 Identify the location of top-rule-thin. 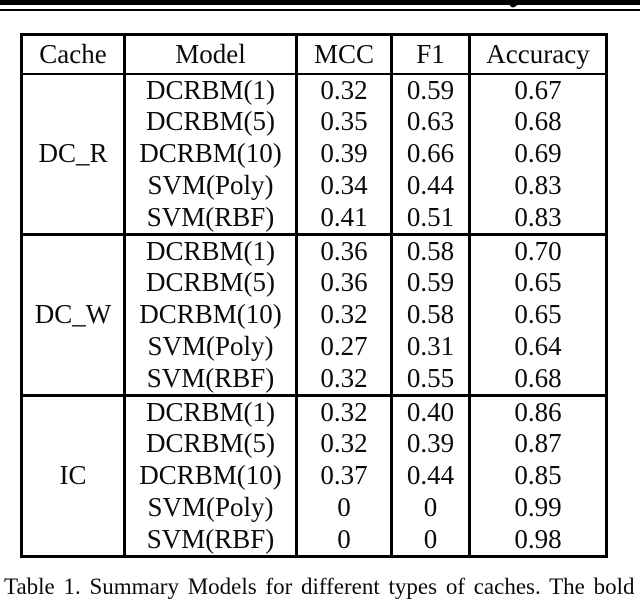
(320, 10).